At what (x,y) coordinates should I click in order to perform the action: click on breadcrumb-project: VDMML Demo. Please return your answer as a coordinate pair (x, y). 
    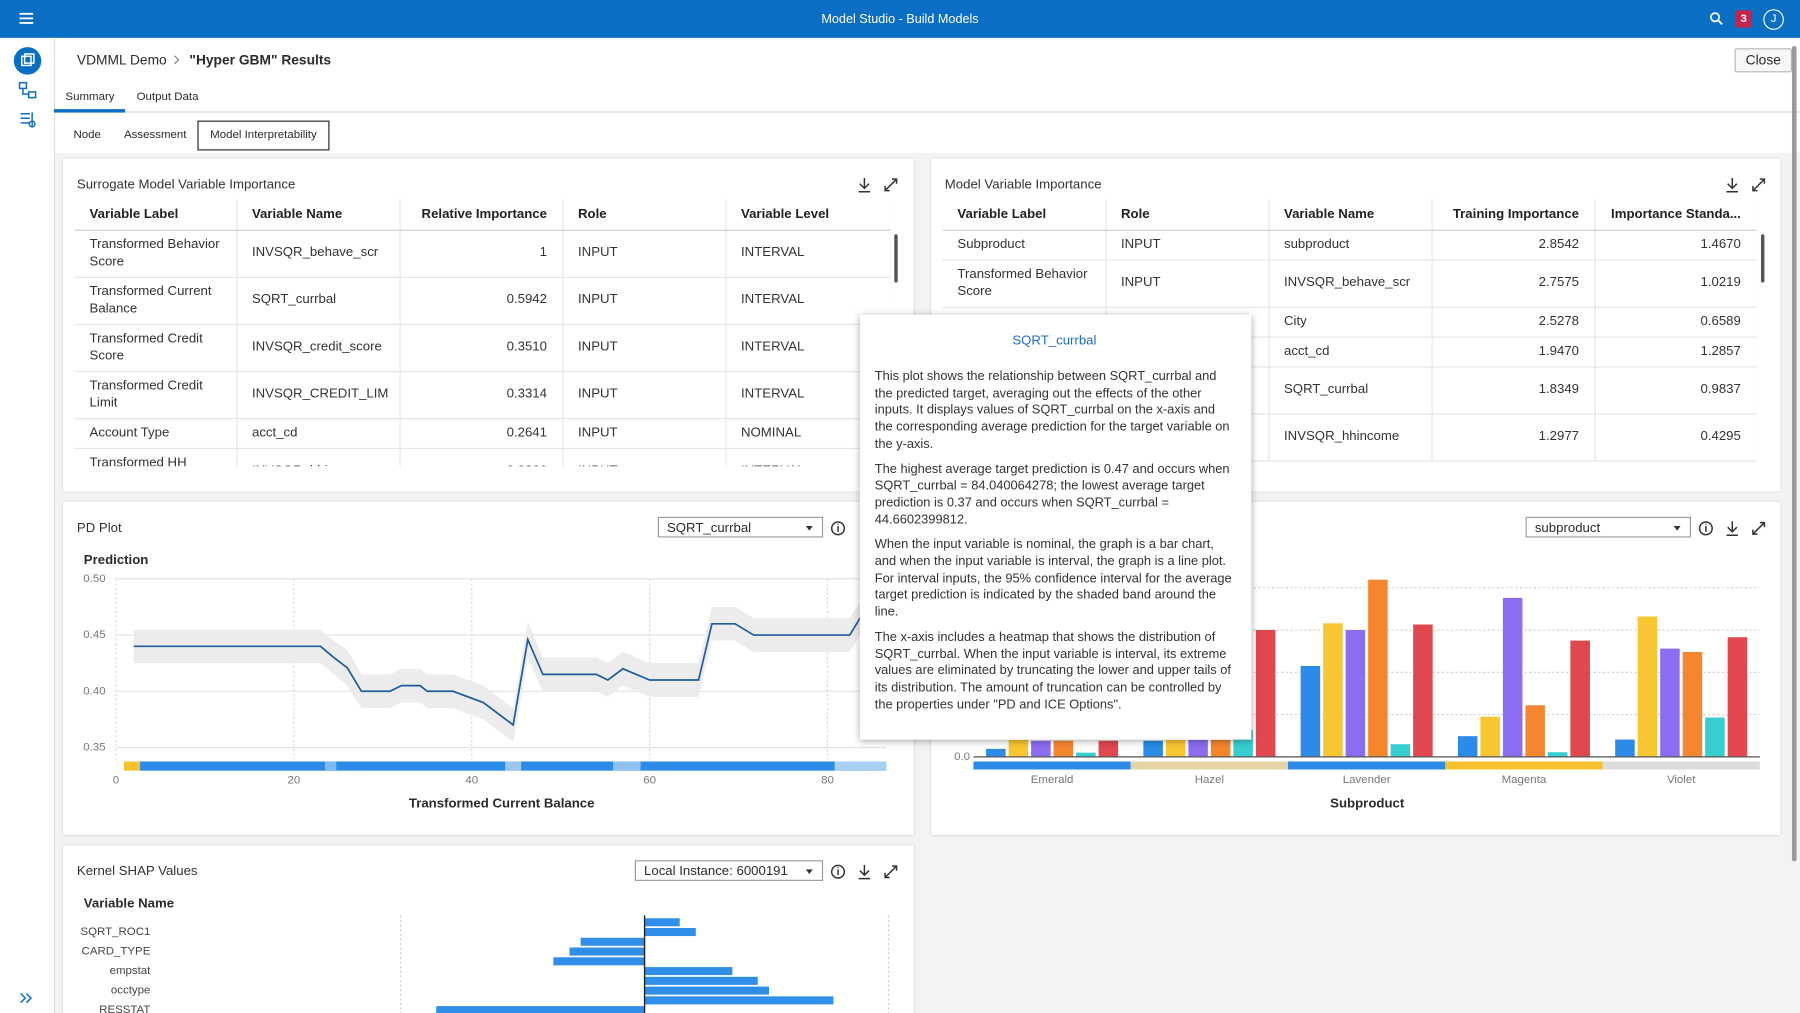
    Looking at the image, I should click on (121, 59).